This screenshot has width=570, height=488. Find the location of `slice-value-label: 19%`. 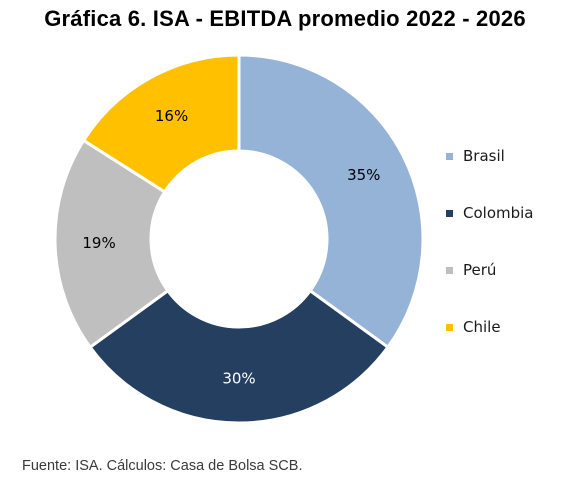

slice-value-label: 19% is located at coordinates (98, 243).